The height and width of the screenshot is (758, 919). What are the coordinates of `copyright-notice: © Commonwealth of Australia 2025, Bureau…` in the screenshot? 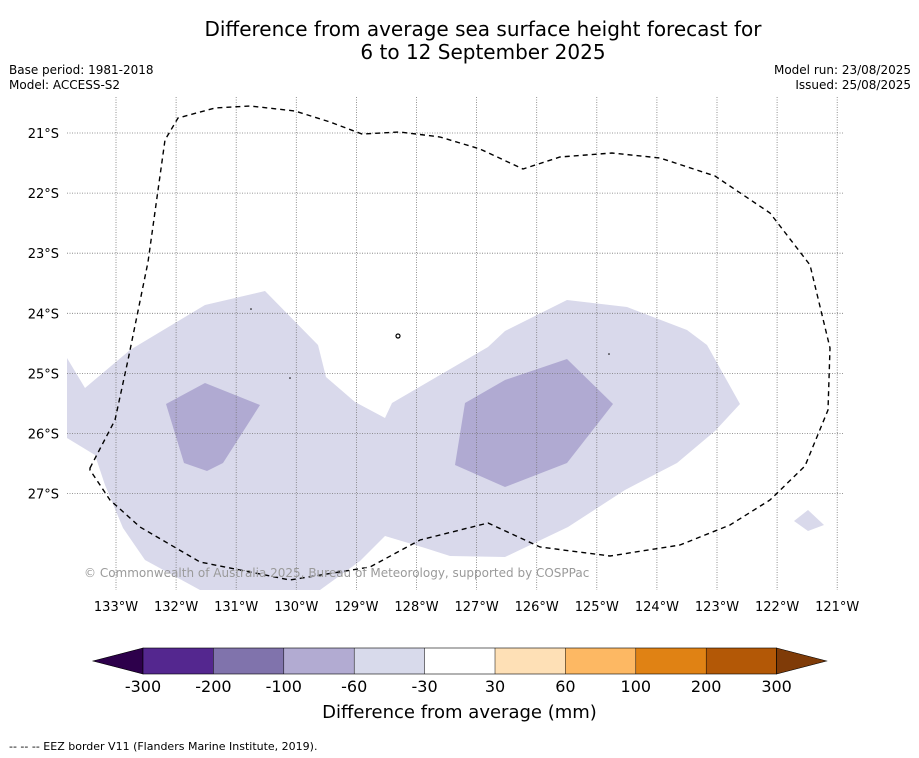 It's located at (336, 573).